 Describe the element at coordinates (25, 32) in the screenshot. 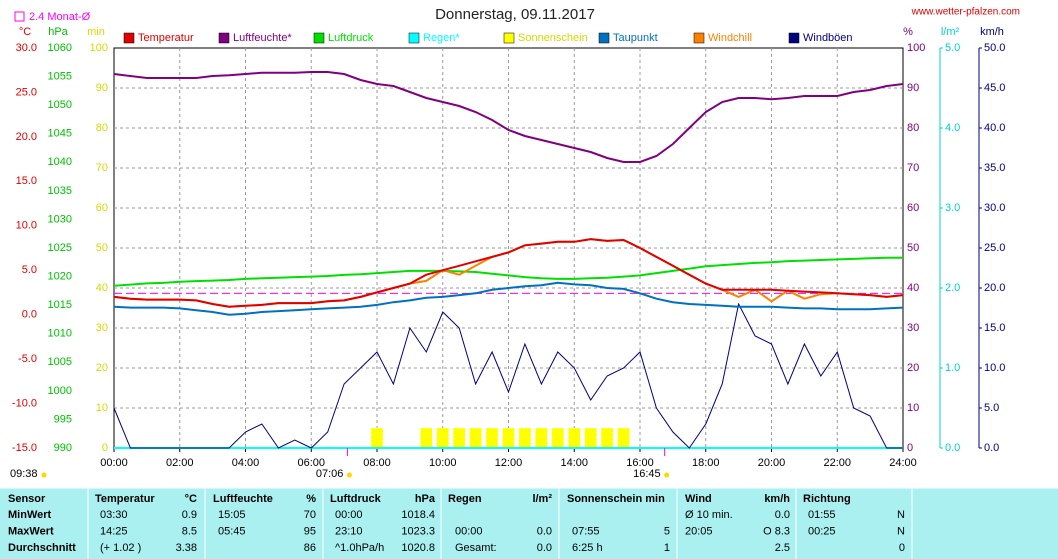

I see `axis-unit: °C` at that location.